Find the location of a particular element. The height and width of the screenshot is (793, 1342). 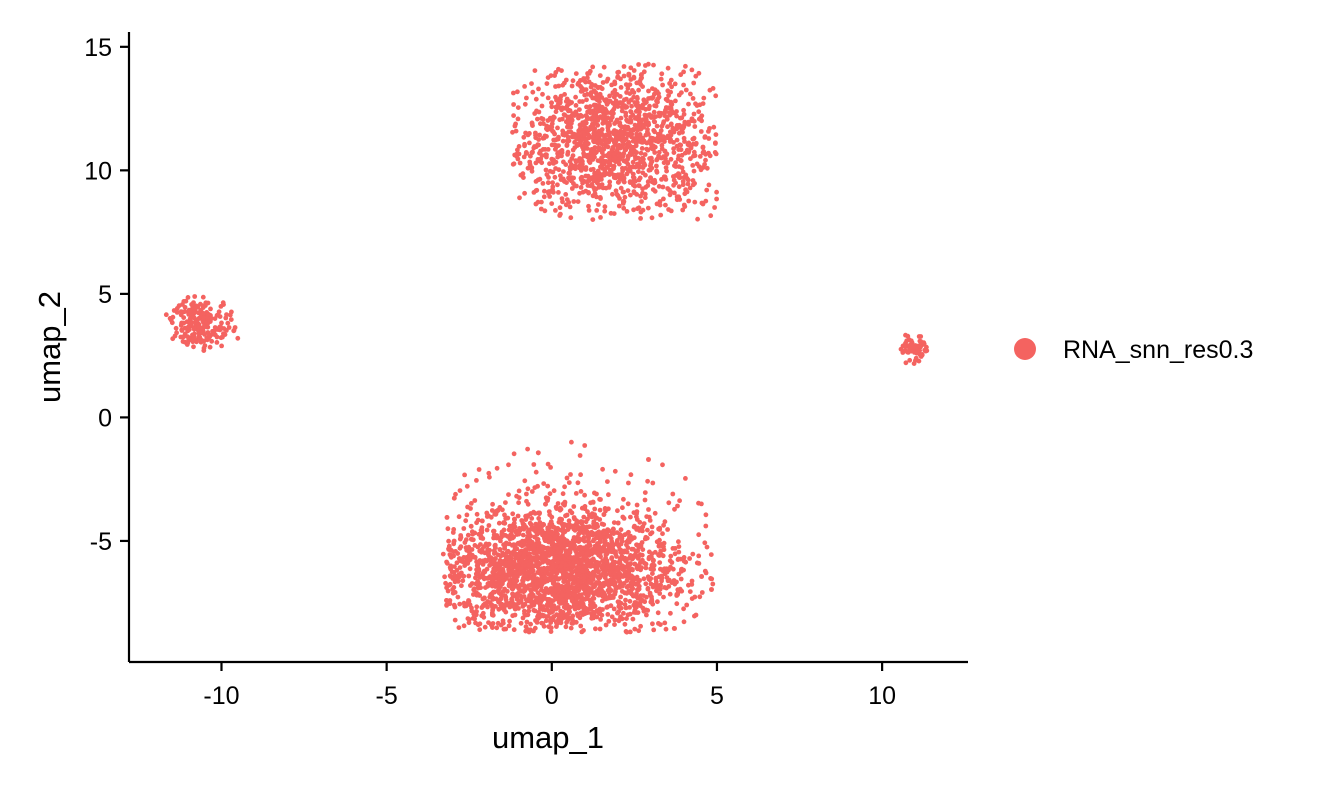

y-tick-label: 10 is located at coordinates (98, 171).